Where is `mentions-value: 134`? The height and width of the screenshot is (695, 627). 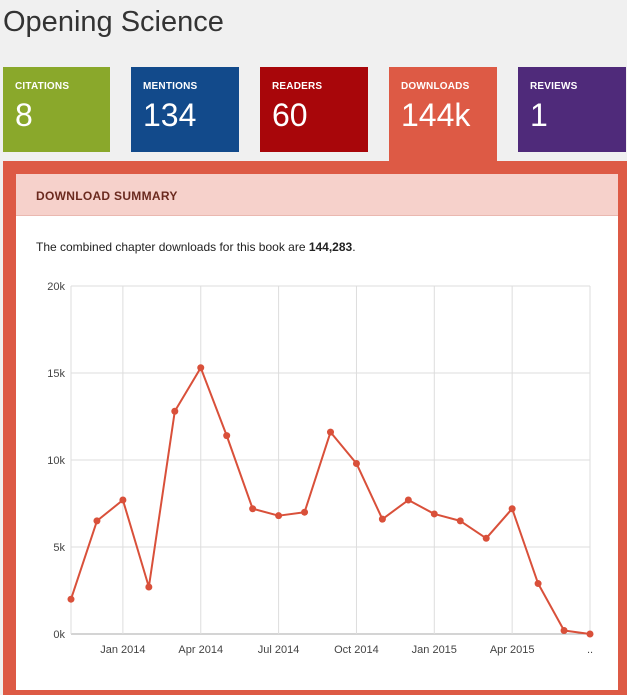
mentions-value: 134 is located at coordinates (170, 115).